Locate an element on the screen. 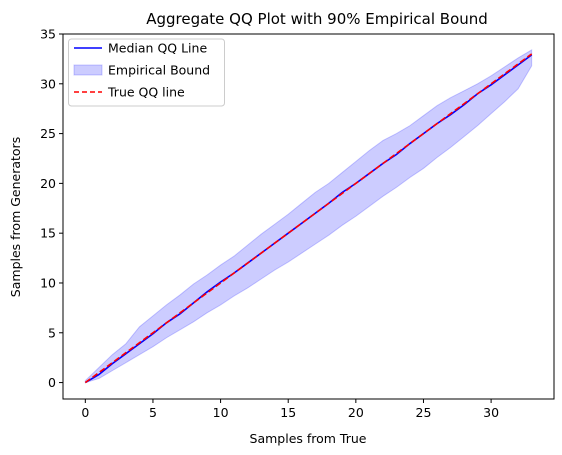 The width and height of the screenshot is (562, 455). y-axis: 0 5 10 15 20 25 30 35 is located at coordinates (51, 208).